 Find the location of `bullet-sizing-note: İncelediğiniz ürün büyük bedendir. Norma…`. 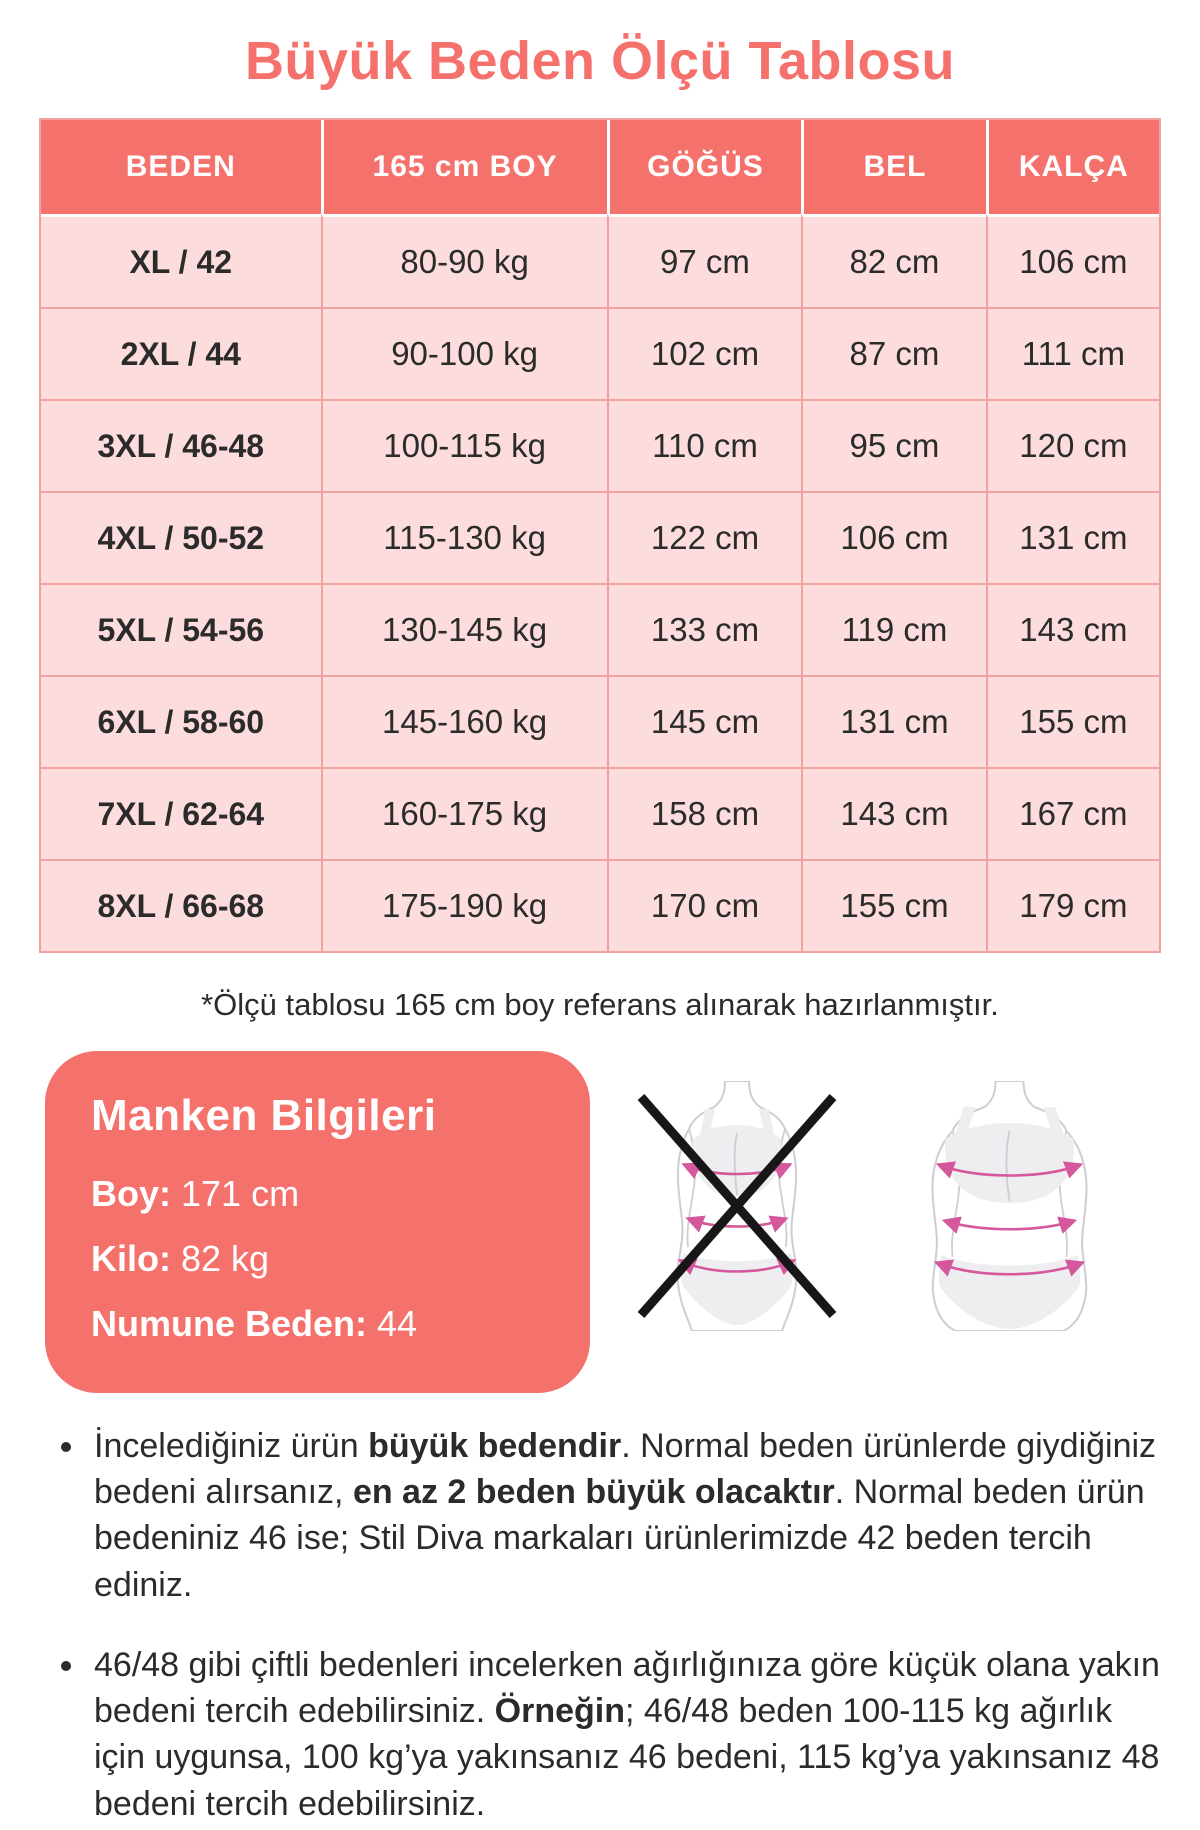

bullet-sizing-note: İncelediğiniz ürün büyük bedendir. Norma… is located at coordinates (629, 1515).